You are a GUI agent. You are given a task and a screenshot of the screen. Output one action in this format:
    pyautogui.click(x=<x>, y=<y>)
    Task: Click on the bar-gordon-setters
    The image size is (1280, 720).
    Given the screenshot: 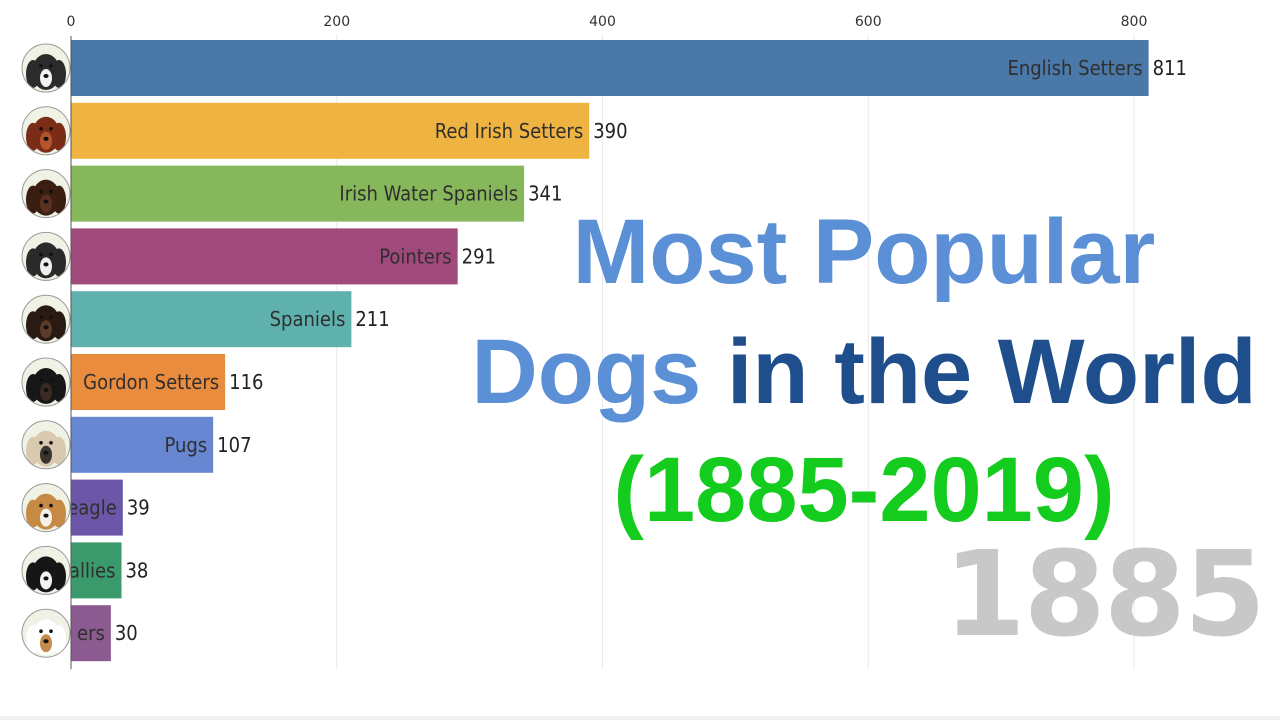 What is the action you would take?
    pyautogui.click(x=148, y=382)
    